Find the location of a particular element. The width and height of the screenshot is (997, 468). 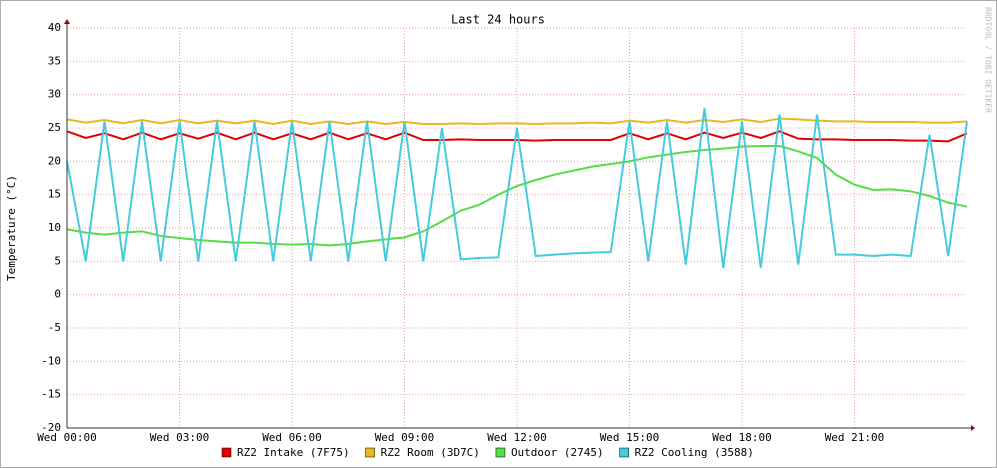

x-tick-label: Wed 00:00 is located at coordinates (67, 437).